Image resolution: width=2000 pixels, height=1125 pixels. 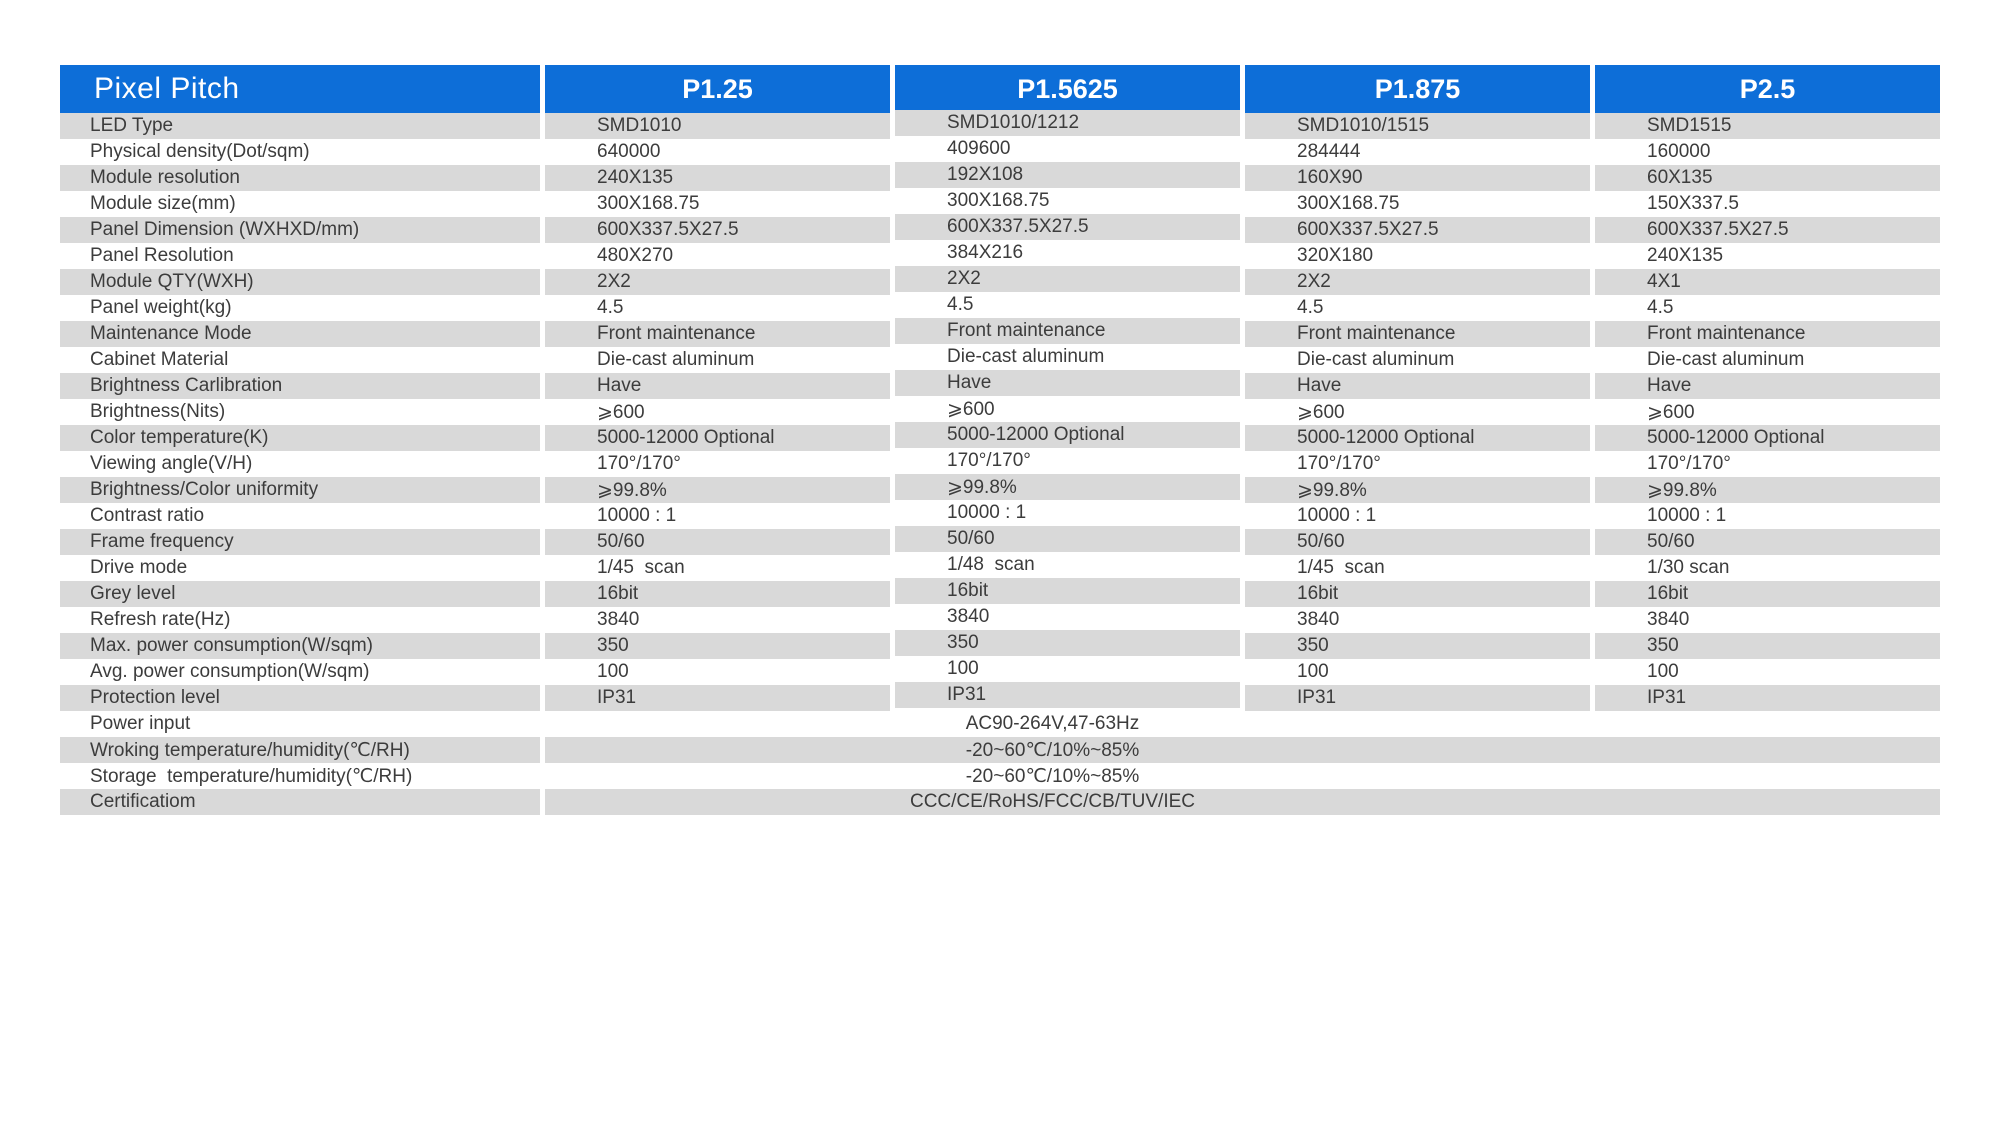 I want to click on cell-value: SMD1010/1515, so click(x=1417, y=126).